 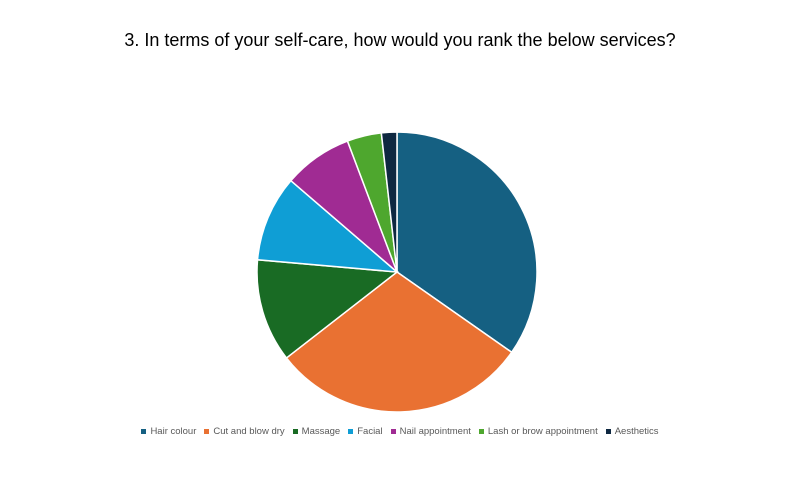 I want to click on legend-item-aesthetics: Aesthetics, so click(x=632, y=431).